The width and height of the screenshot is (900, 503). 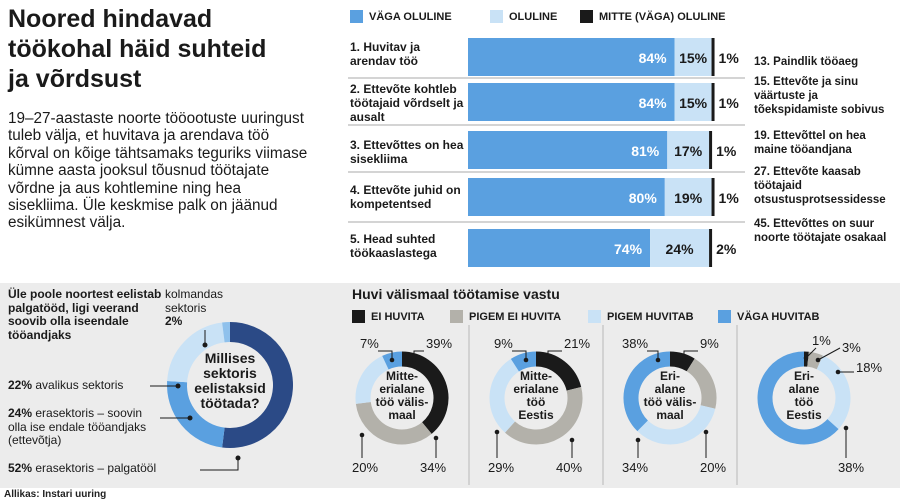 What do you see at coordinates (405, 197) in the screenshot?
I see `bar-category-label: 4. Ettevõte juhid on kompetentsed` at bounding box center [405, 197].